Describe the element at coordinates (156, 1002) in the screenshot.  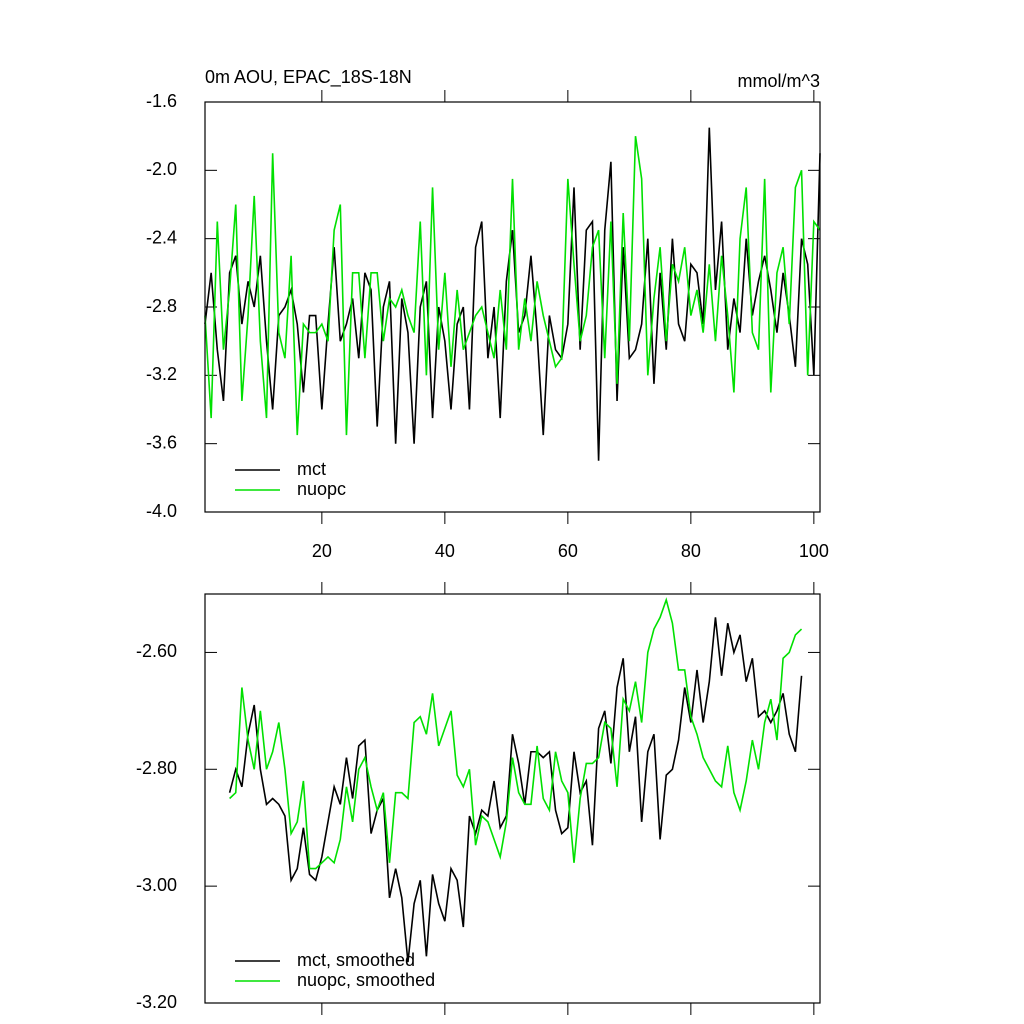
I see `y-tick-label: -3.20` at that location.